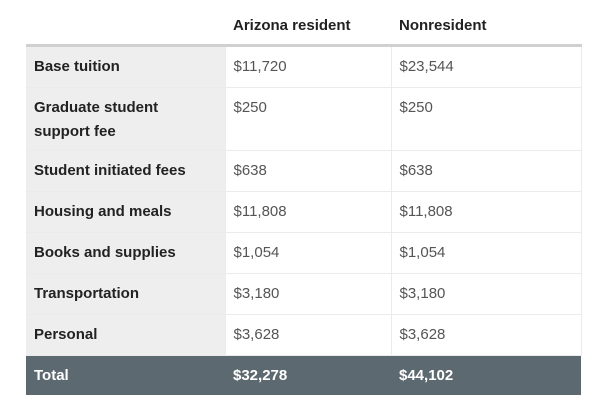 This screenshot has height=406, width=597. Describe the element at coordinates (486, 171) in the screenshot. I see `nonresident-value: $638` at that location.